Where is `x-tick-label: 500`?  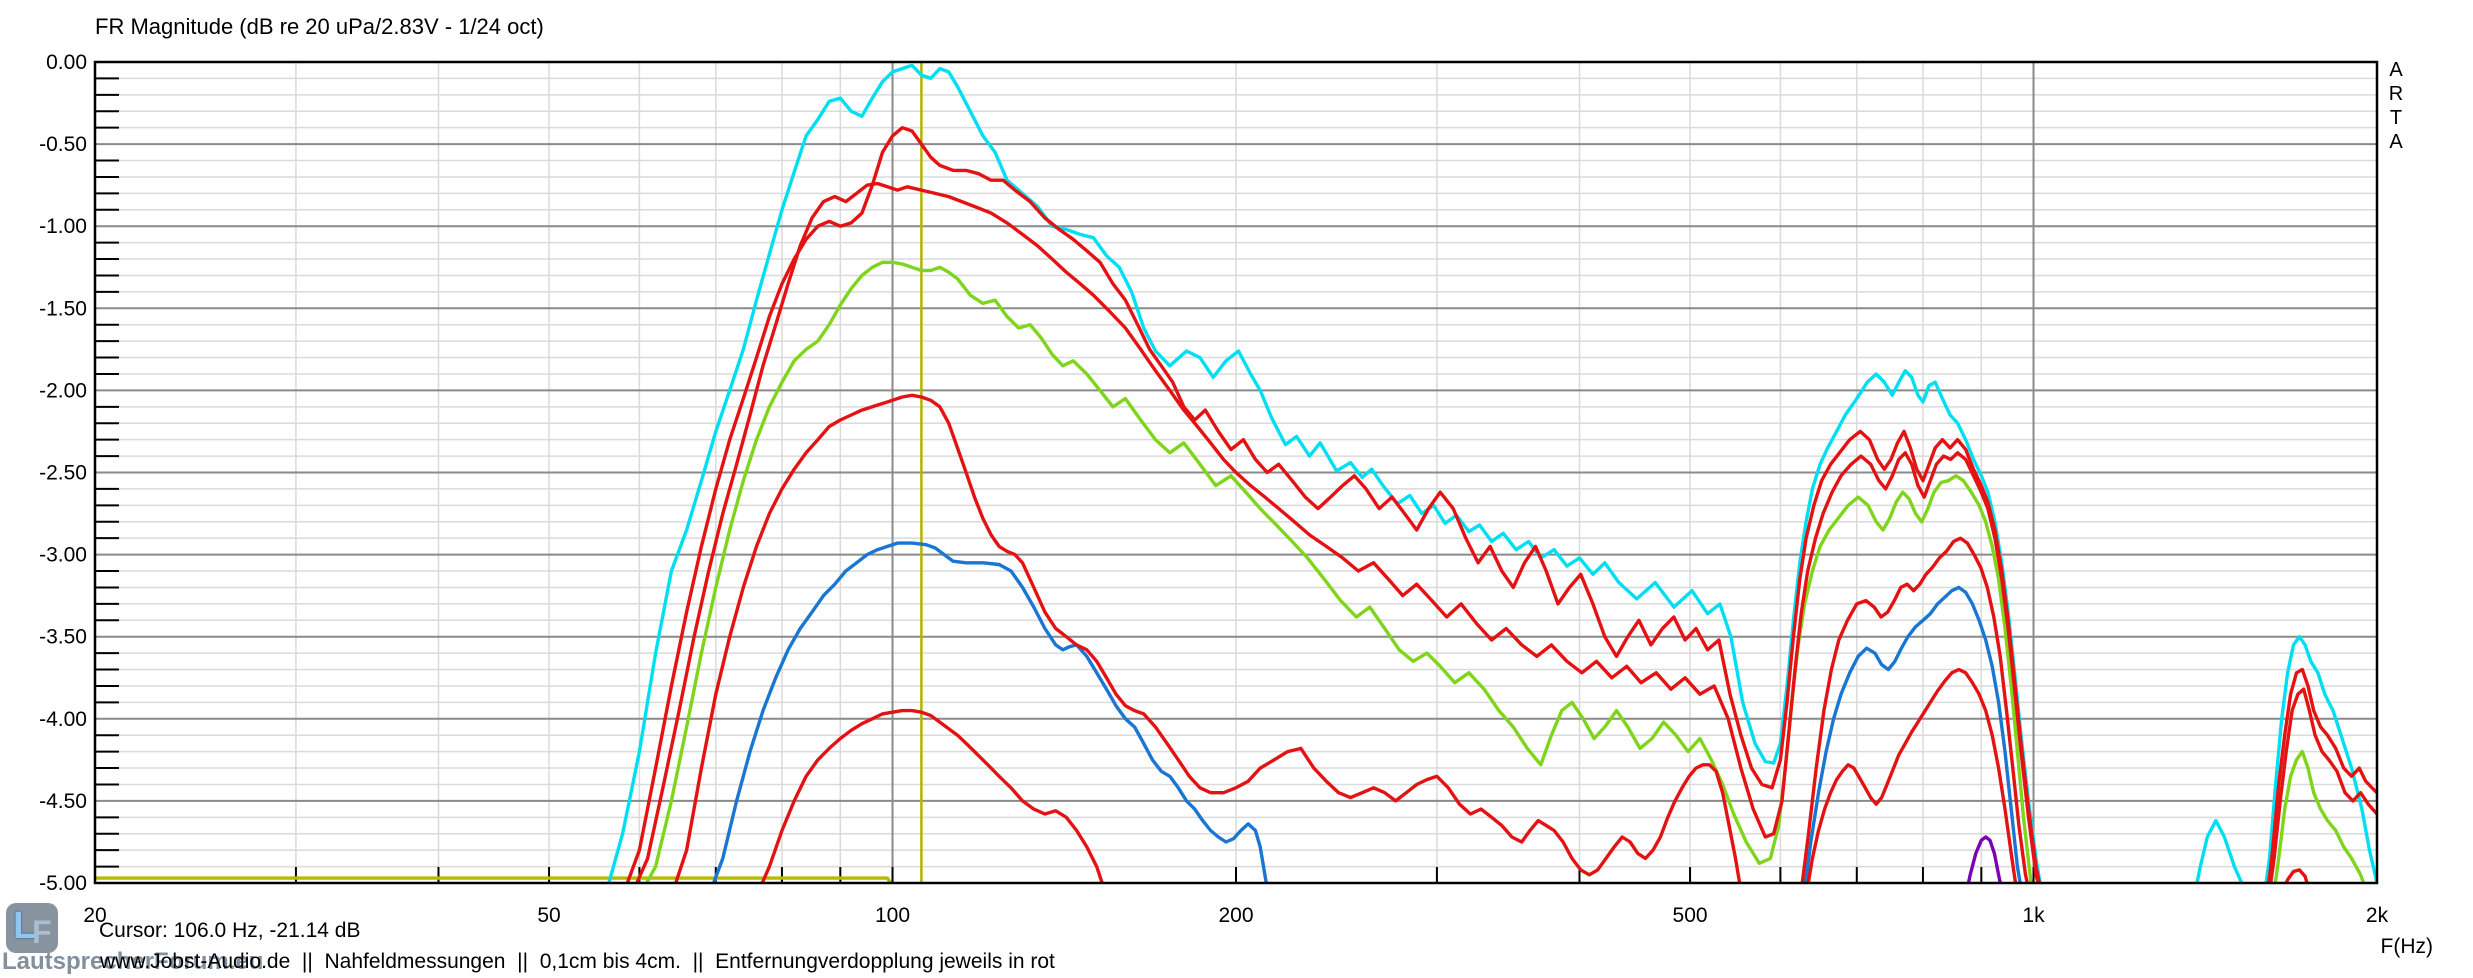
x-tick-label: 500 is located at coordinates (1690, 915).